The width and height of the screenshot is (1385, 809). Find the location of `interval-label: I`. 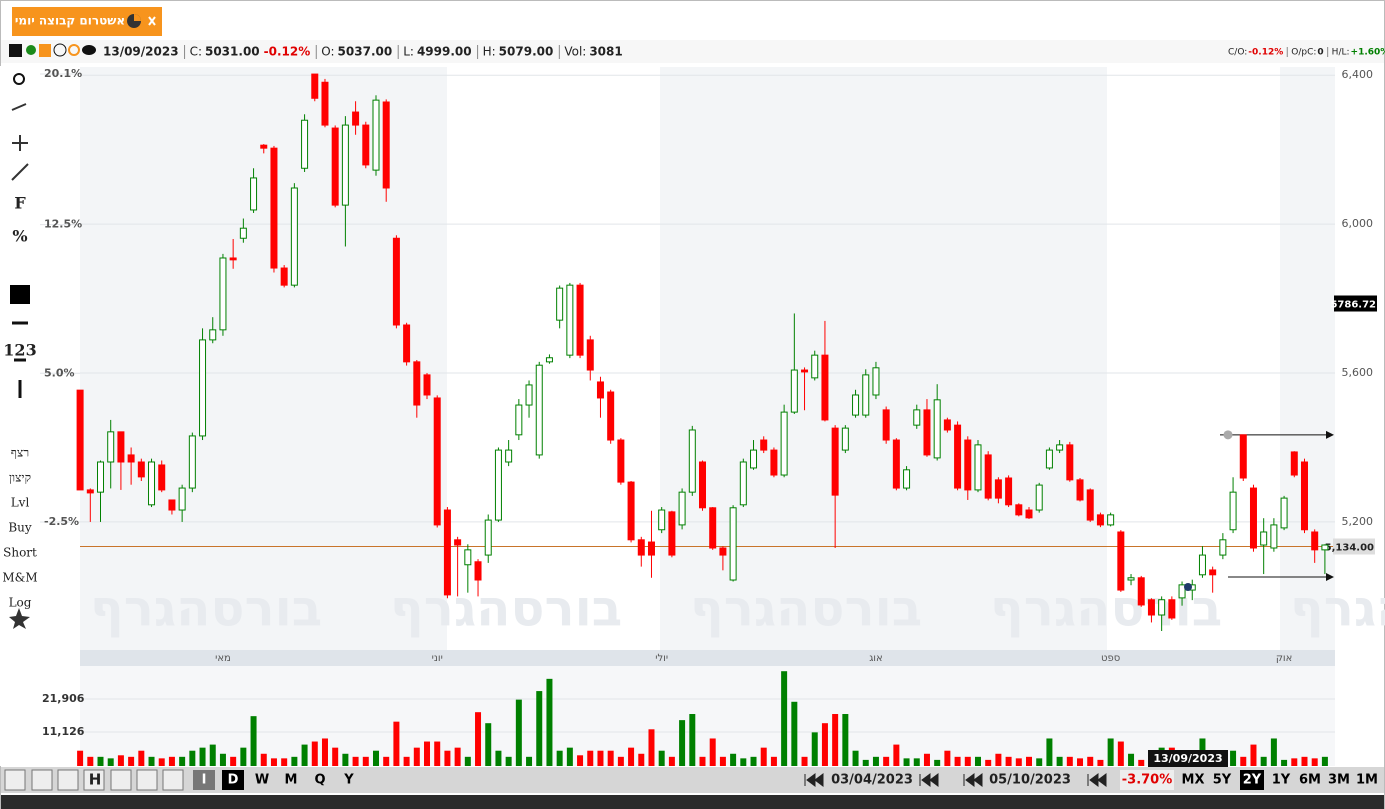

interval-label: I is located at coordinates (204, 780).